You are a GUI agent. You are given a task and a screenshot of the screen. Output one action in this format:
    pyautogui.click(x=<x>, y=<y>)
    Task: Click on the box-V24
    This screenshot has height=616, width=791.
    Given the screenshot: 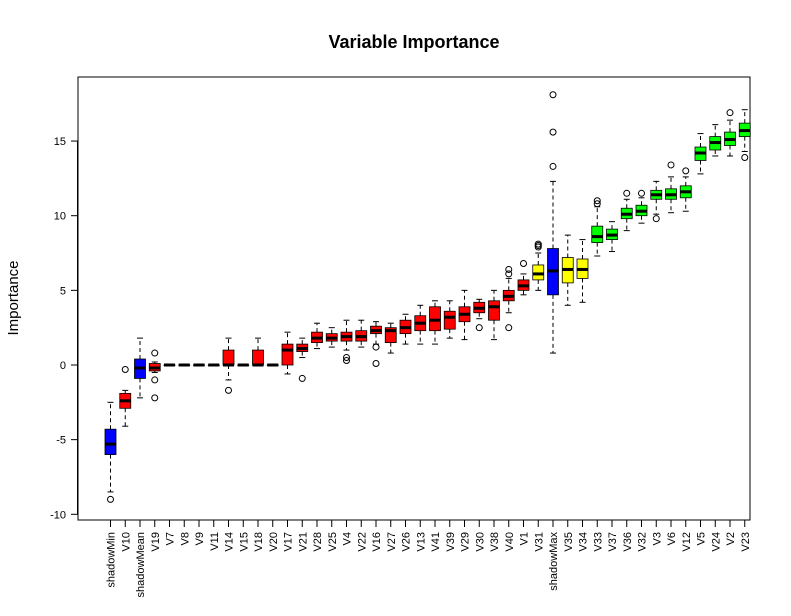 What is the action you would take?
    pyautogui.click(x=715, y=140)
    